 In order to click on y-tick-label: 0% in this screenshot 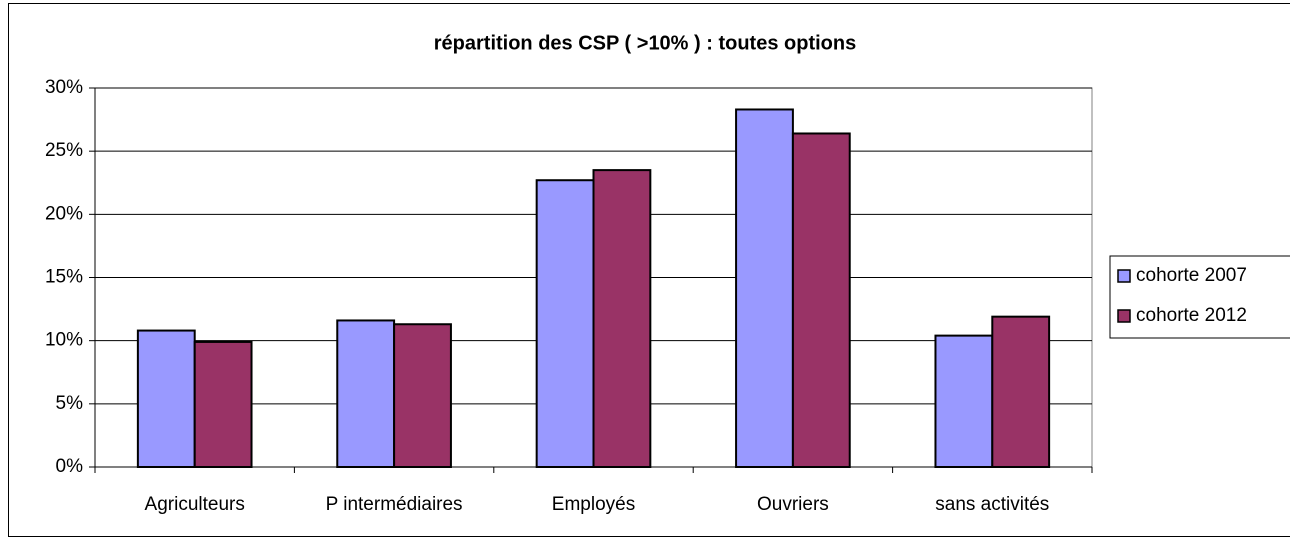, I will do `click(70, 466)`.